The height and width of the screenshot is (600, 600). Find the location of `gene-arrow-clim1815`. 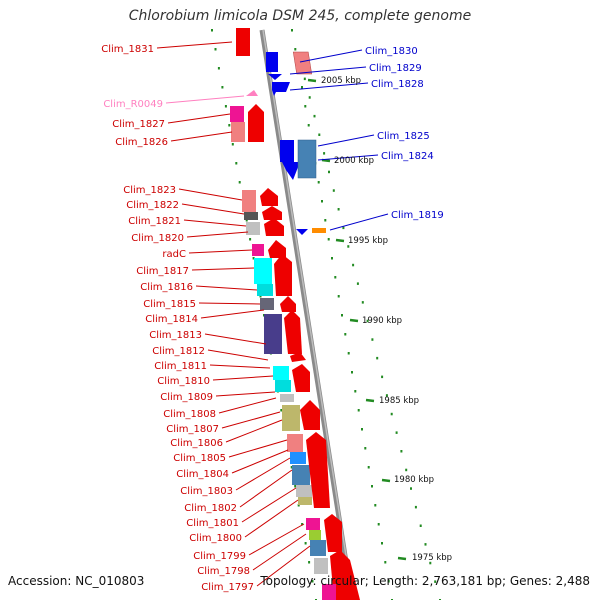

gene-arrow-clim1815 is located at coordinates (288, 304).